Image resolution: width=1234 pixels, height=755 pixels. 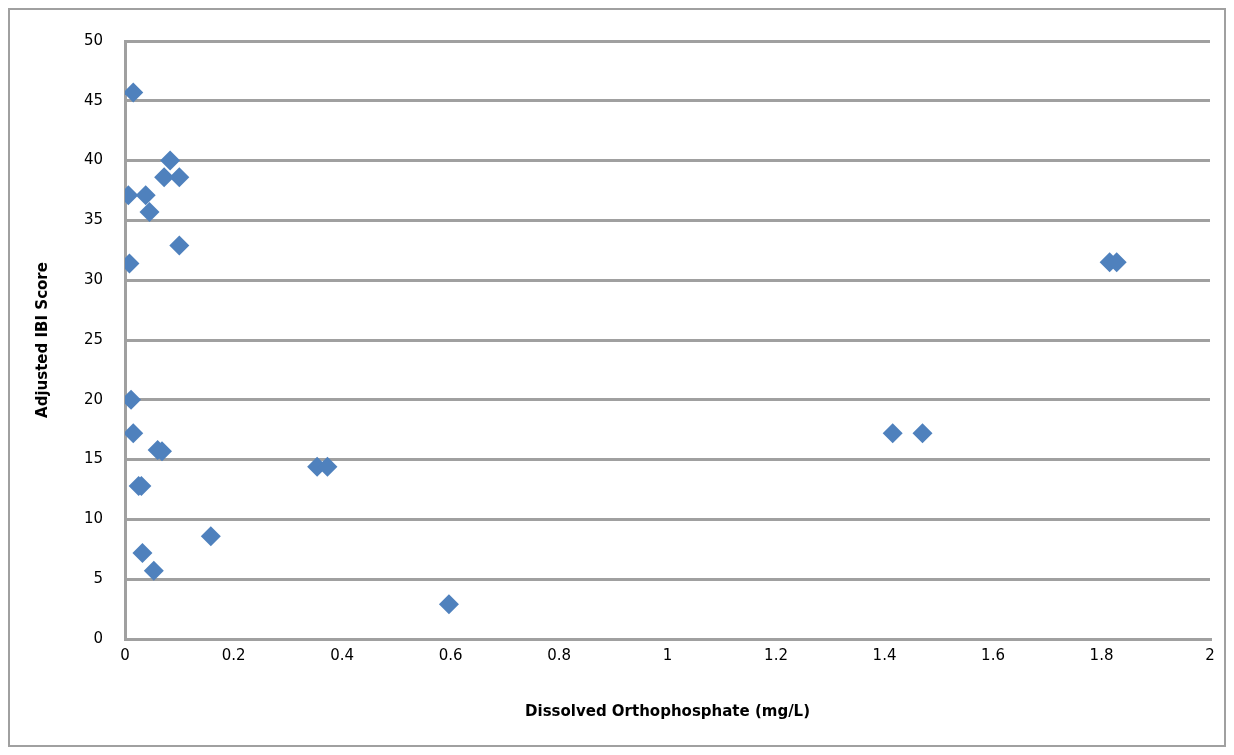 I want to click on x-tick-label: 0.2, so click(x=233, y=654).